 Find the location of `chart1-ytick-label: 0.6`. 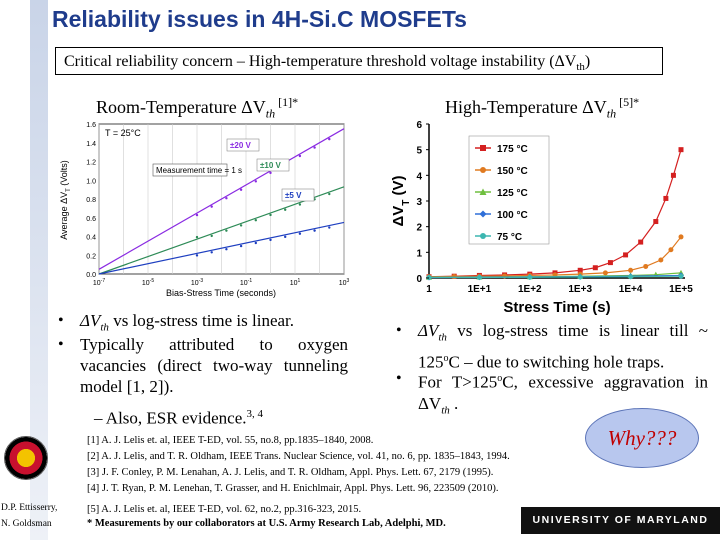

chart1-ytick-label: 0.6 is located at coordinates (91, 219).